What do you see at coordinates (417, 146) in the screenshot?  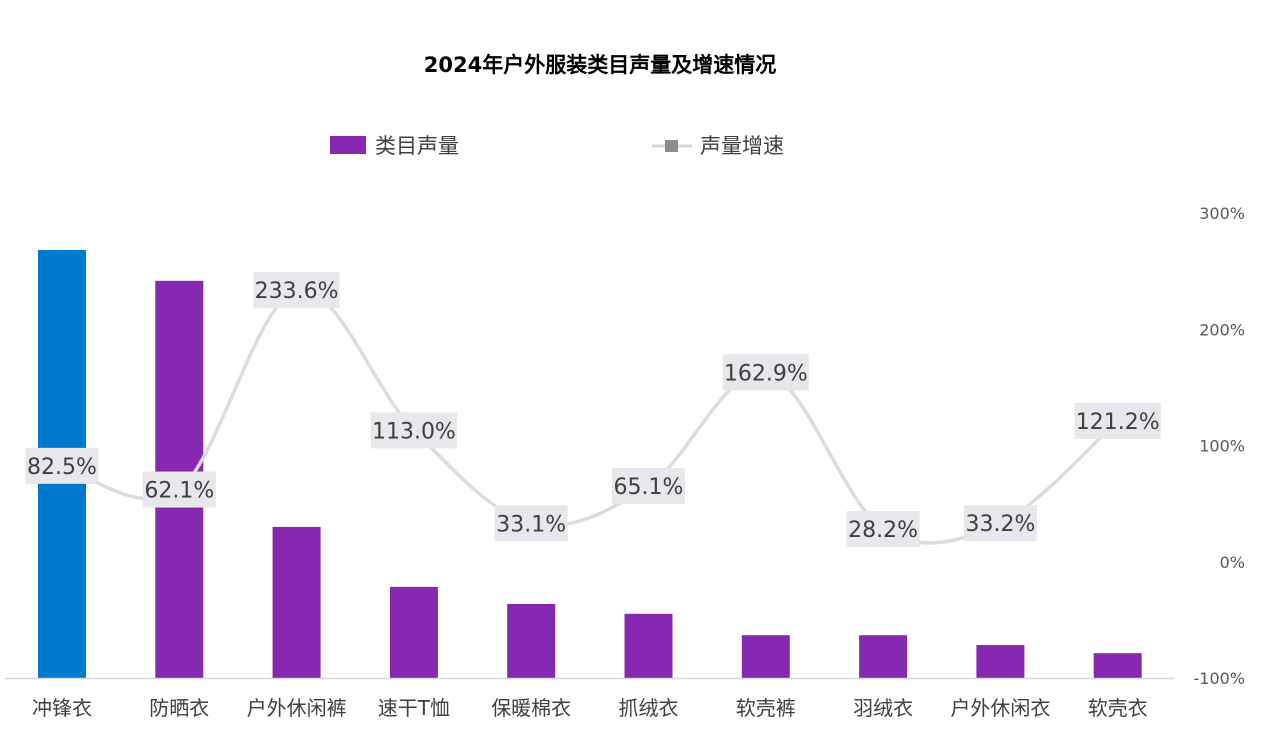 I see `legend-bar-label: 类目声量` at bounding box center [417, 146].